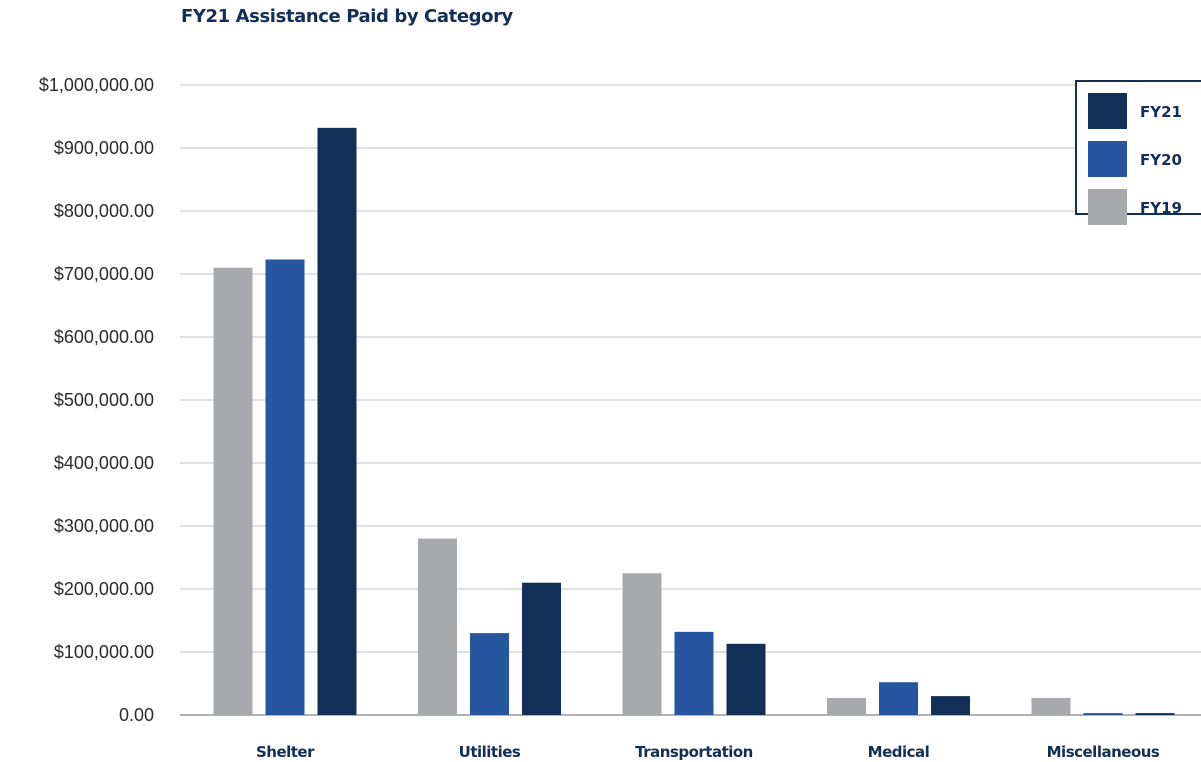 The height and width of the screenshot is (762, 1201). Describe the element at coordinates (285, 752) in the screenshot. I see `x-tick-label: Shelter` at that location.